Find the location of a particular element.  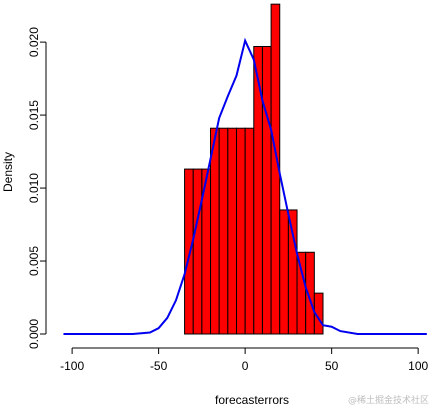

x-tick-label: -100 is located at coordinates (72, 366).